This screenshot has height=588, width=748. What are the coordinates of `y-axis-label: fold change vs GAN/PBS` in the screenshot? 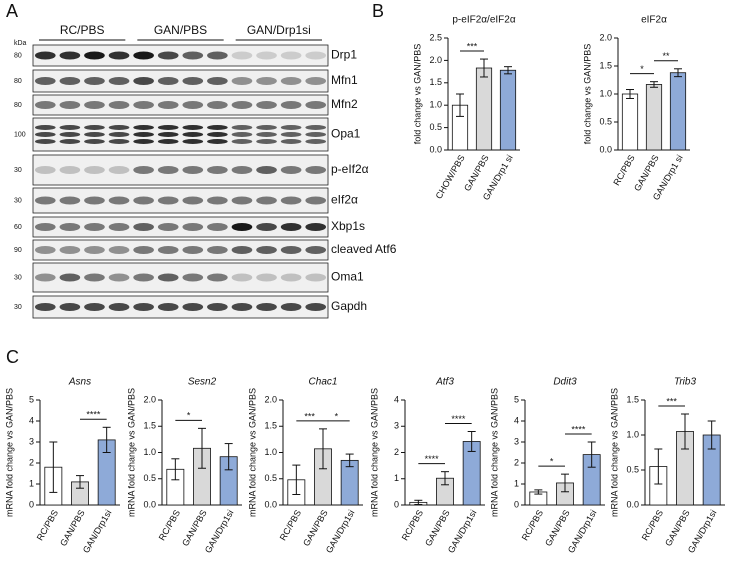 It's located at (587, 94).